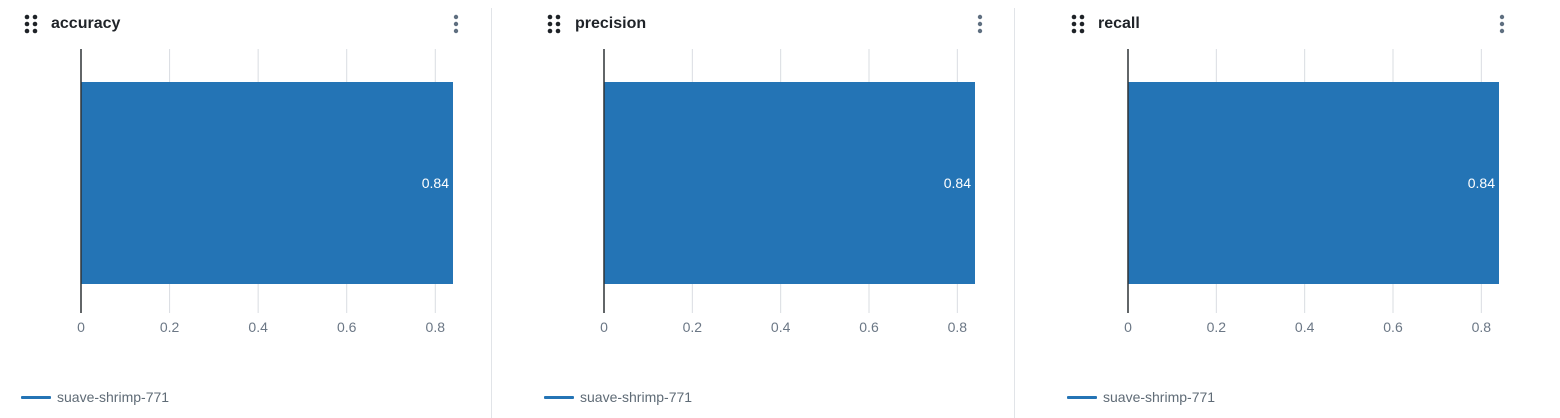 This screenshot has height=418, width=1560. Describe the element at coordinates (1296, 24) in the screenshot. I see `panel-header: recall` at that location.